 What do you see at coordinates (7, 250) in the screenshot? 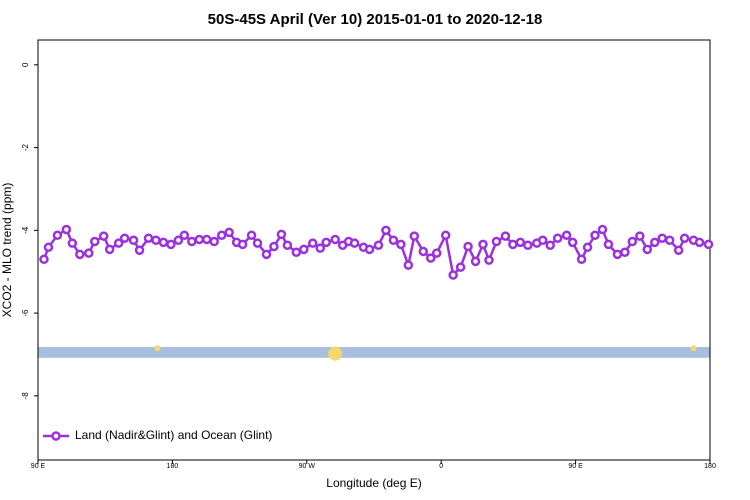
I see `y-axis-label: XCO2 - MLO trend (ppm)` at bounding box center [7, 250].